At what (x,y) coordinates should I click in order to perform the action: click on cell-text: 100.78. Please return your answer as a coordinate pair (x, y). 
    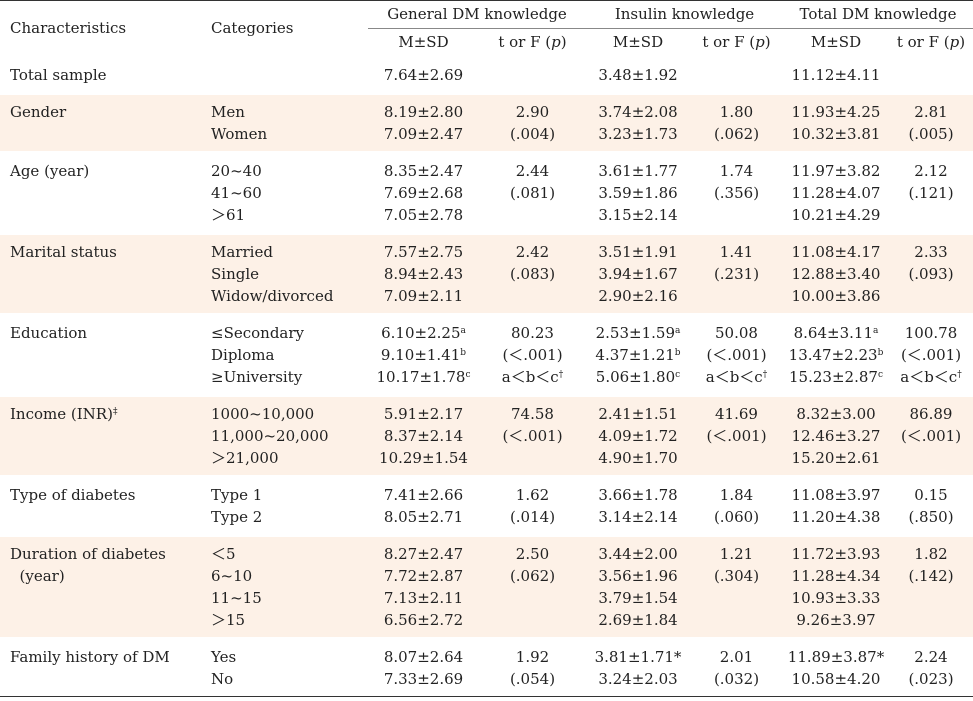
    Looking at the image, I should click on (931, 333).